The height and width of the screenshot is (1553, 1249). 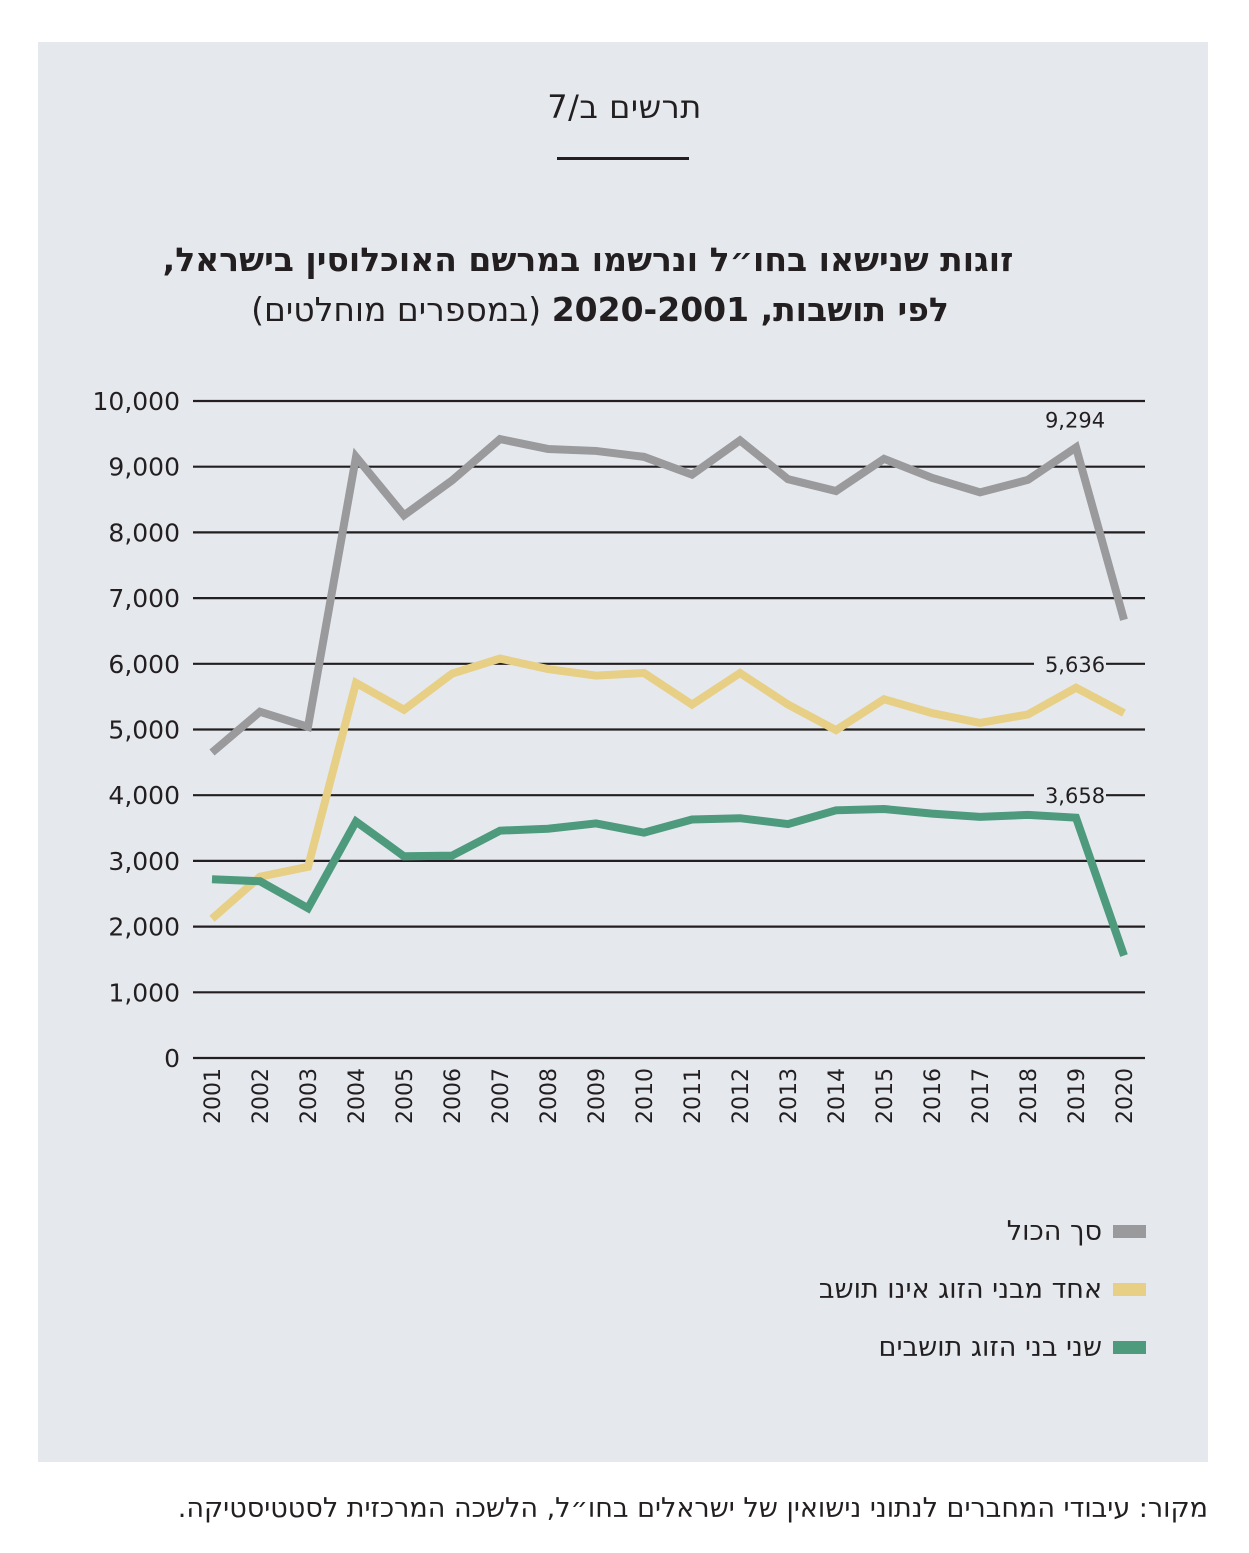 I want to click on legend-label-total: סך הכול, so click(x=1054, y=1231).